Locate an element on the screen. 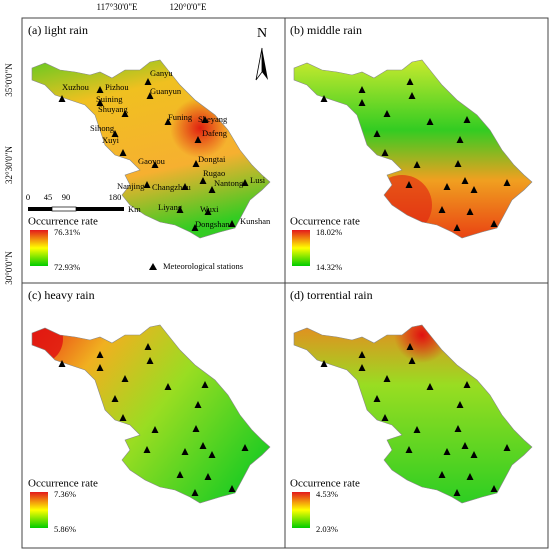 This screenshot has width=550, height=551. station-name: Nantong is located at coordinates (229, 183).